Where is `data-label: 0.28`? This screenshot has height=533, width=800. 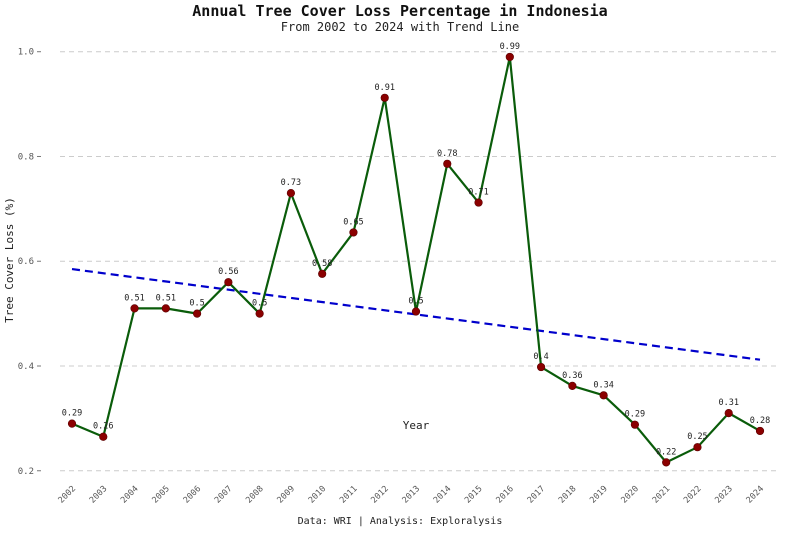 data-label: 0.28 is located at coordinates (760, 421).